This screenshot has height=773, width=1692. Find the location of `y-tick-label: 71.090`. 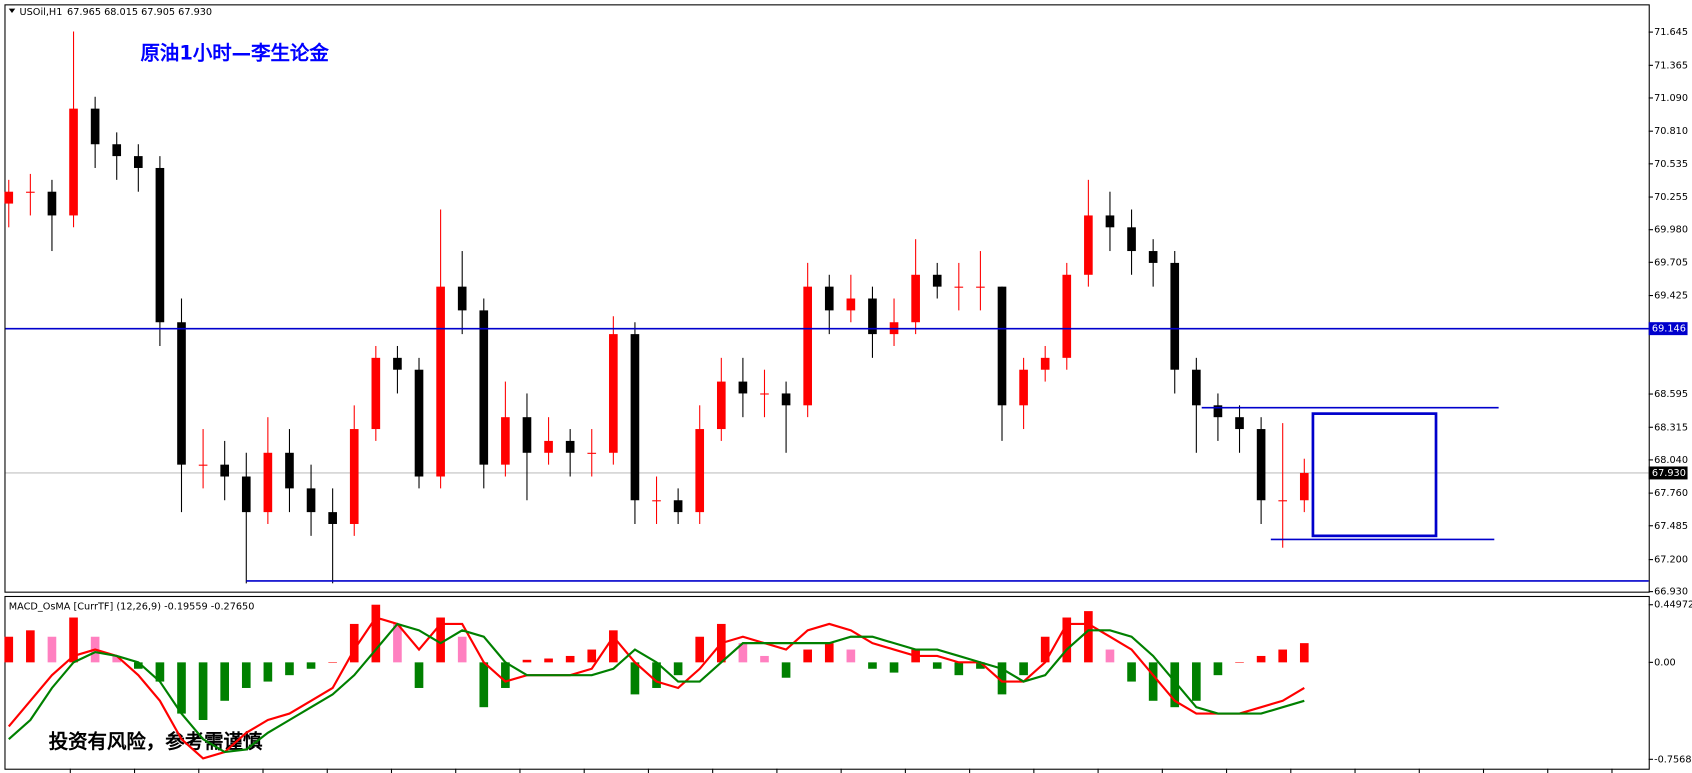

y-tick-label: 71.090 is located at coordinates (1671, 98).